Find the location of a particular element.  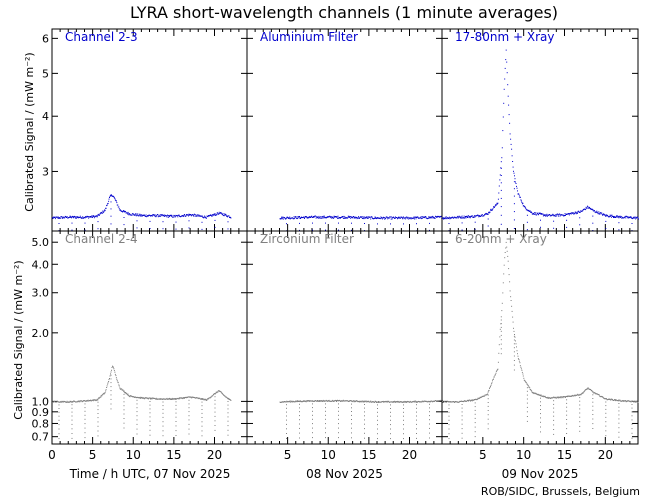

y-tick-label: 4 is located at coordinates (45, 116).